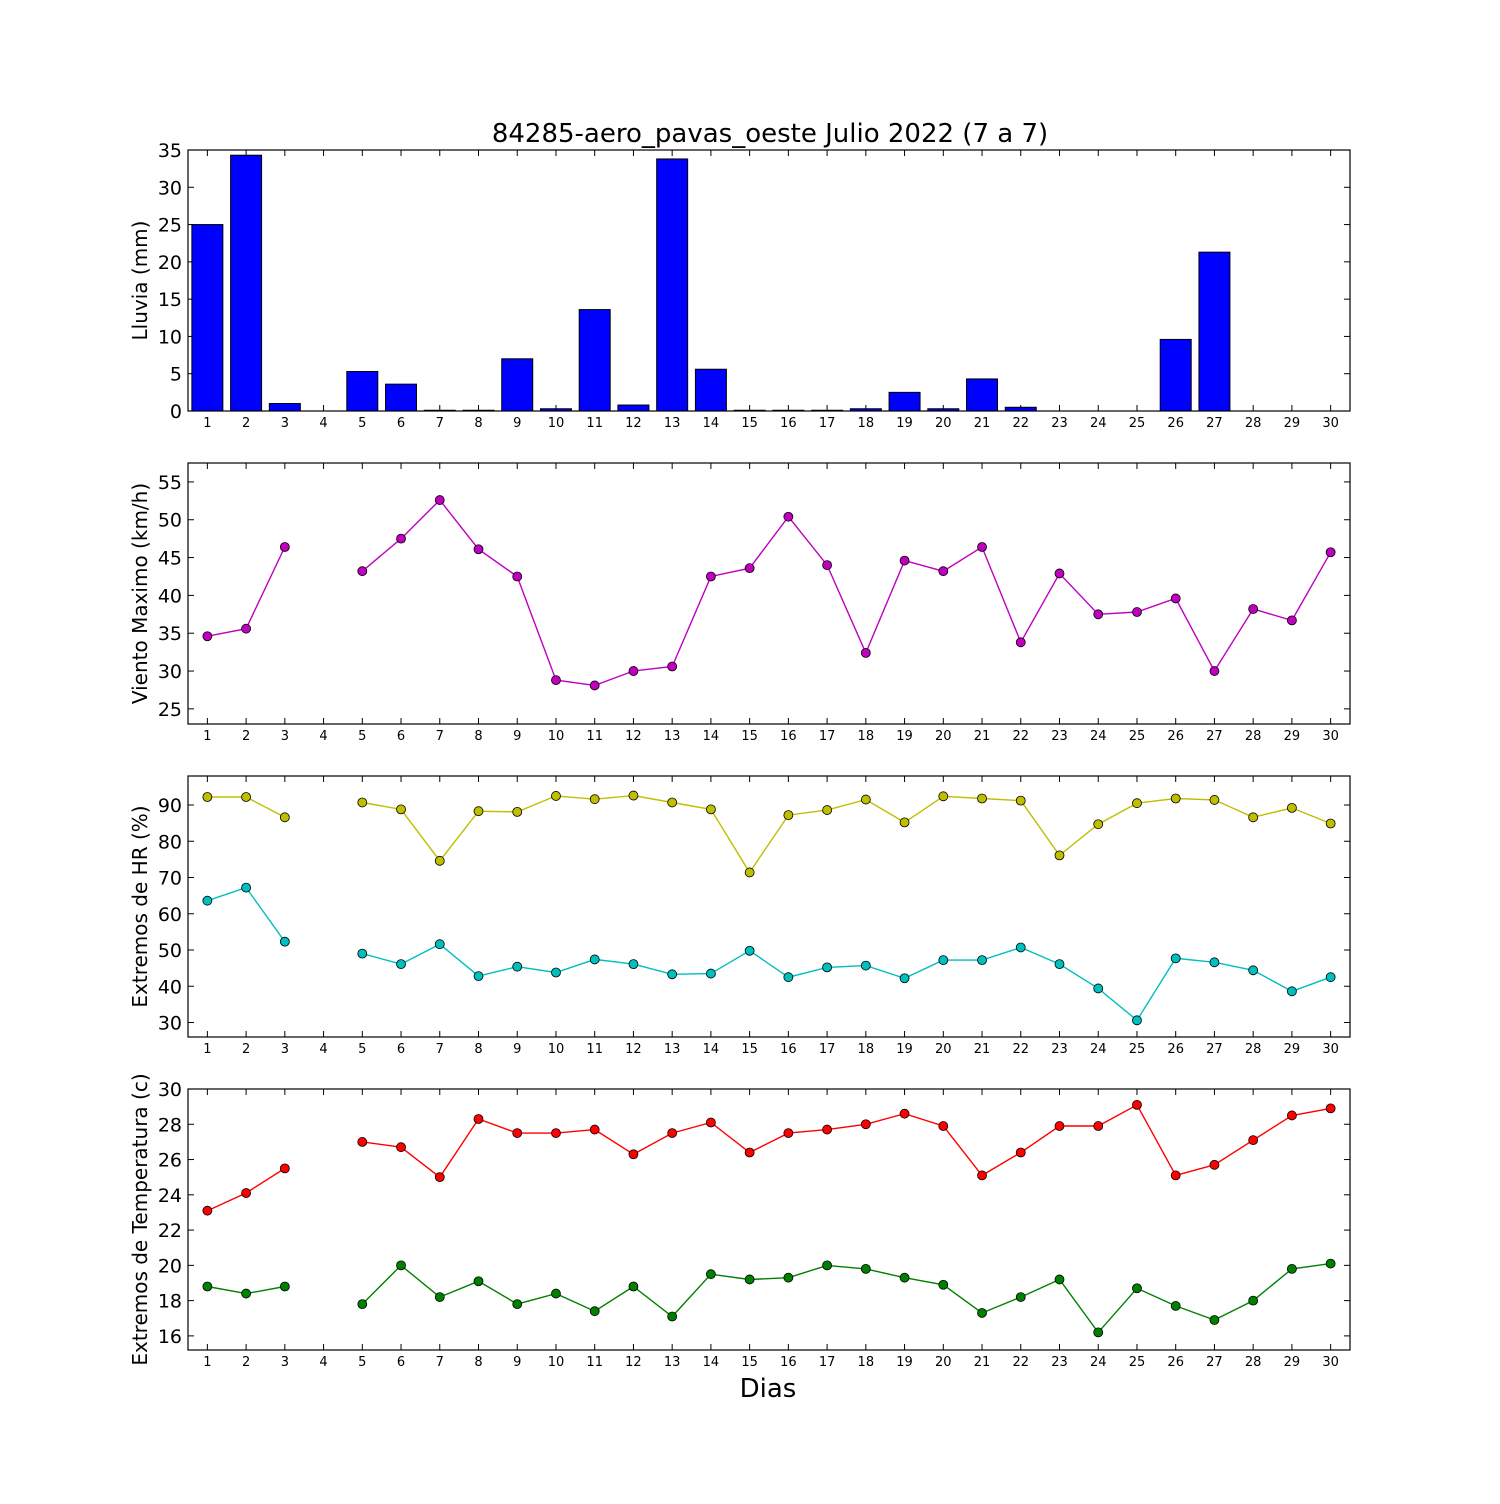 This screenshot has width=1500, height=1504. Describe the element at coordinates (170, 1337) in the screenshot. I see `temperature-ytick-label: 16` at that location.